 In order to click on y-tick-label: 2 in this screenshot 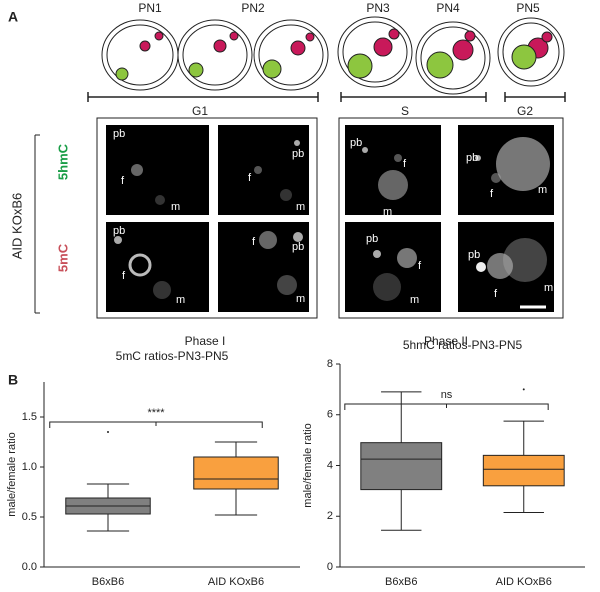, I will do `click(330, 516)`.